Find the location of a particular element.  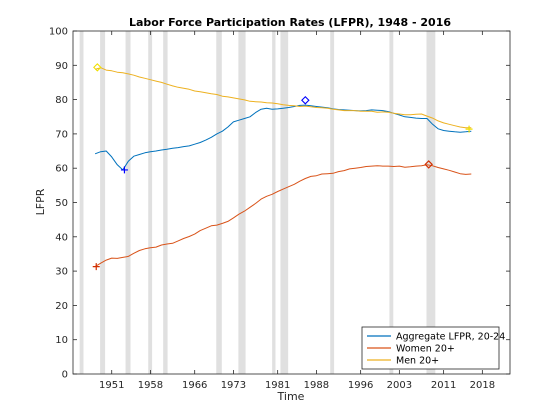

x-tick-label: 1973 is located at coordinates (233, 385).